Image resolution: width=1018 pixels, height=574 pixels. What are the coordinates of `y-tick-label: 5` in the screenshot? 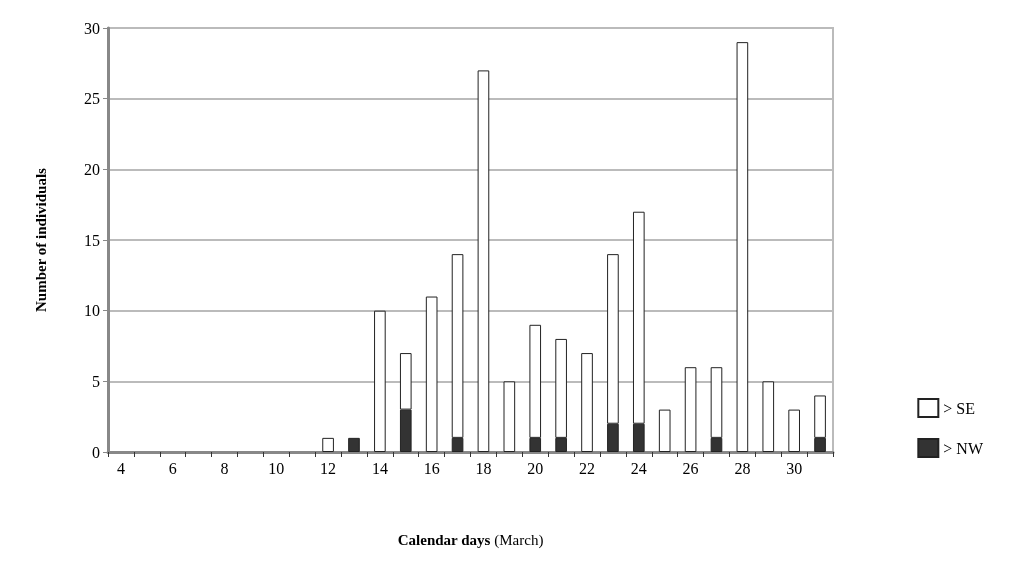 It's located at (96, 381).